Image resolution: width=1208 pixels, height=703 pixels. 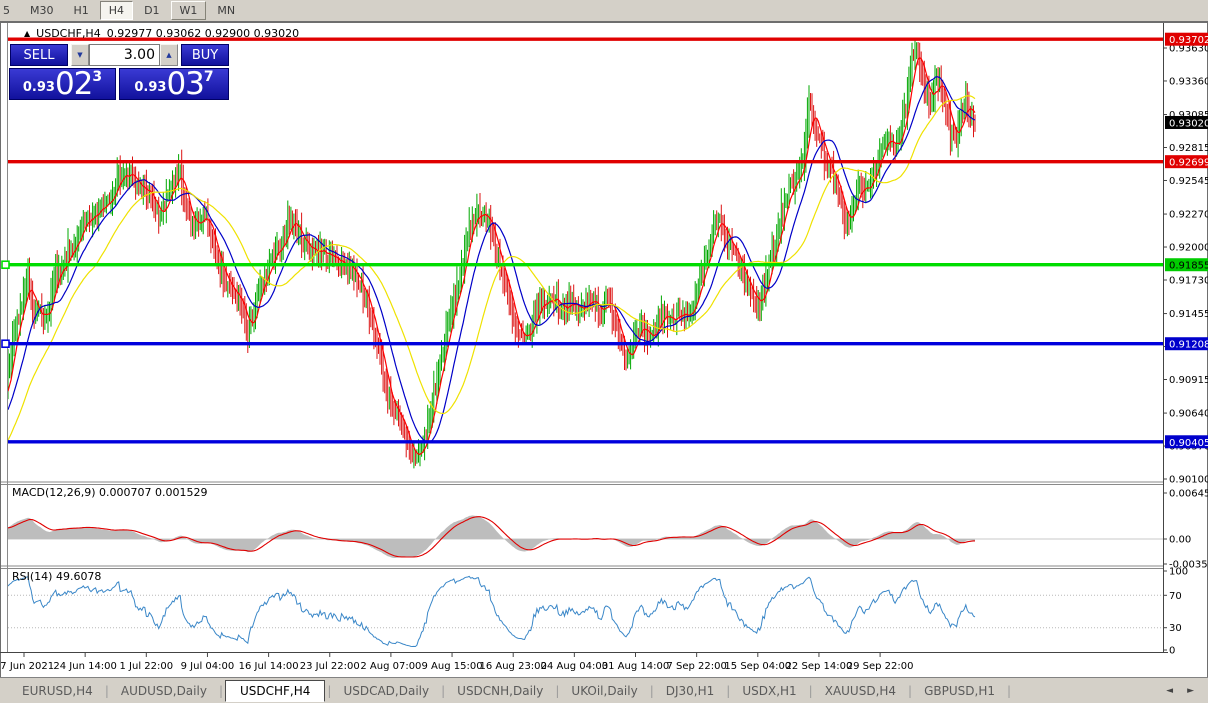 What do you see at coordinates (880, 666) in the screenshot?
I see `time-axis-label: 29 Sep 22:00` at bounding box center [880, 666].